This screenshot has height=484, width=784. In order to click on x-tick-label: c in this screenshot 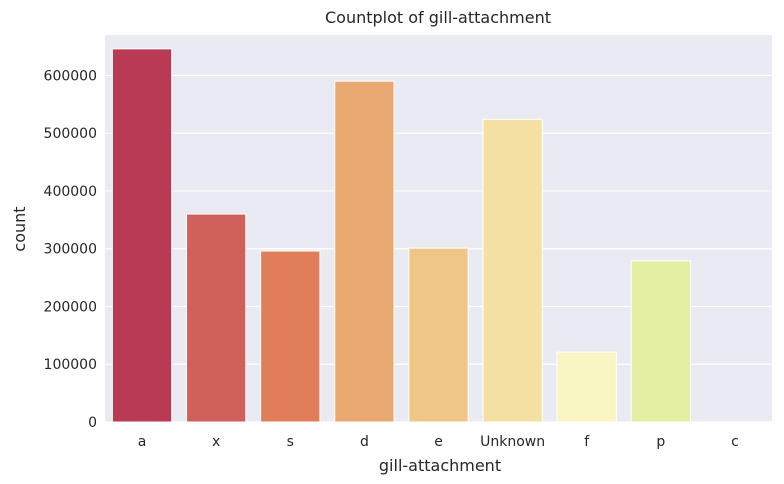, I will do `click(735, 442)`.